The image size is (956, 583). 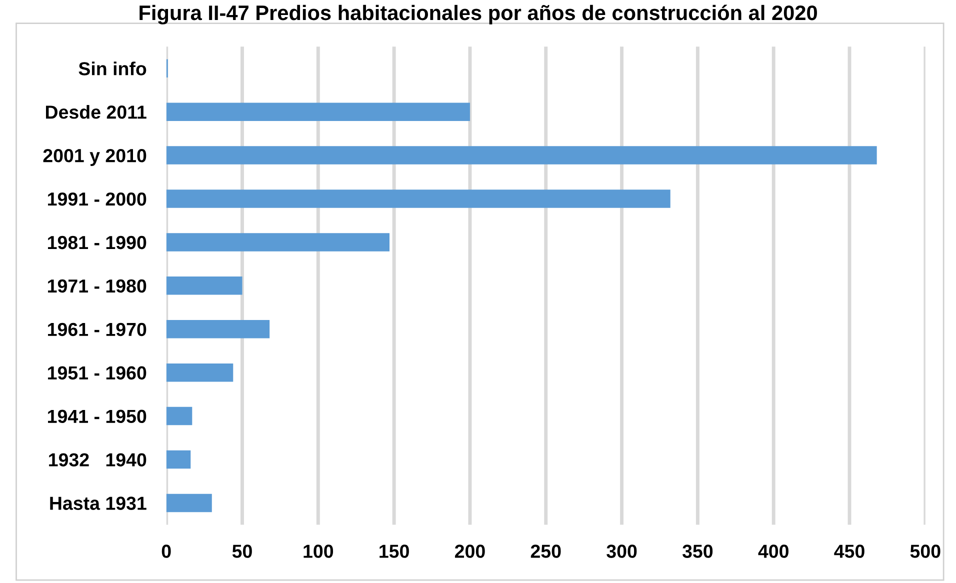 What do you see at coordinates (469, 551) in the screenshot?
I see `x-tick-label: 200` at bounding box center [469, 551].